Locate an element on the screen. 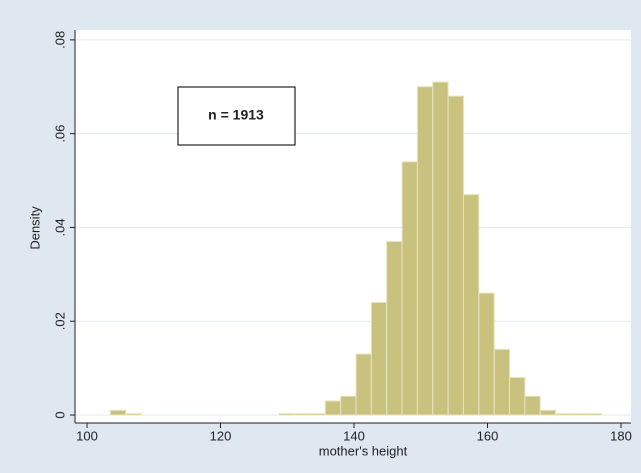 The image size is (641, 473). y-tick-label: .08 is located at coordinates (59, 40).